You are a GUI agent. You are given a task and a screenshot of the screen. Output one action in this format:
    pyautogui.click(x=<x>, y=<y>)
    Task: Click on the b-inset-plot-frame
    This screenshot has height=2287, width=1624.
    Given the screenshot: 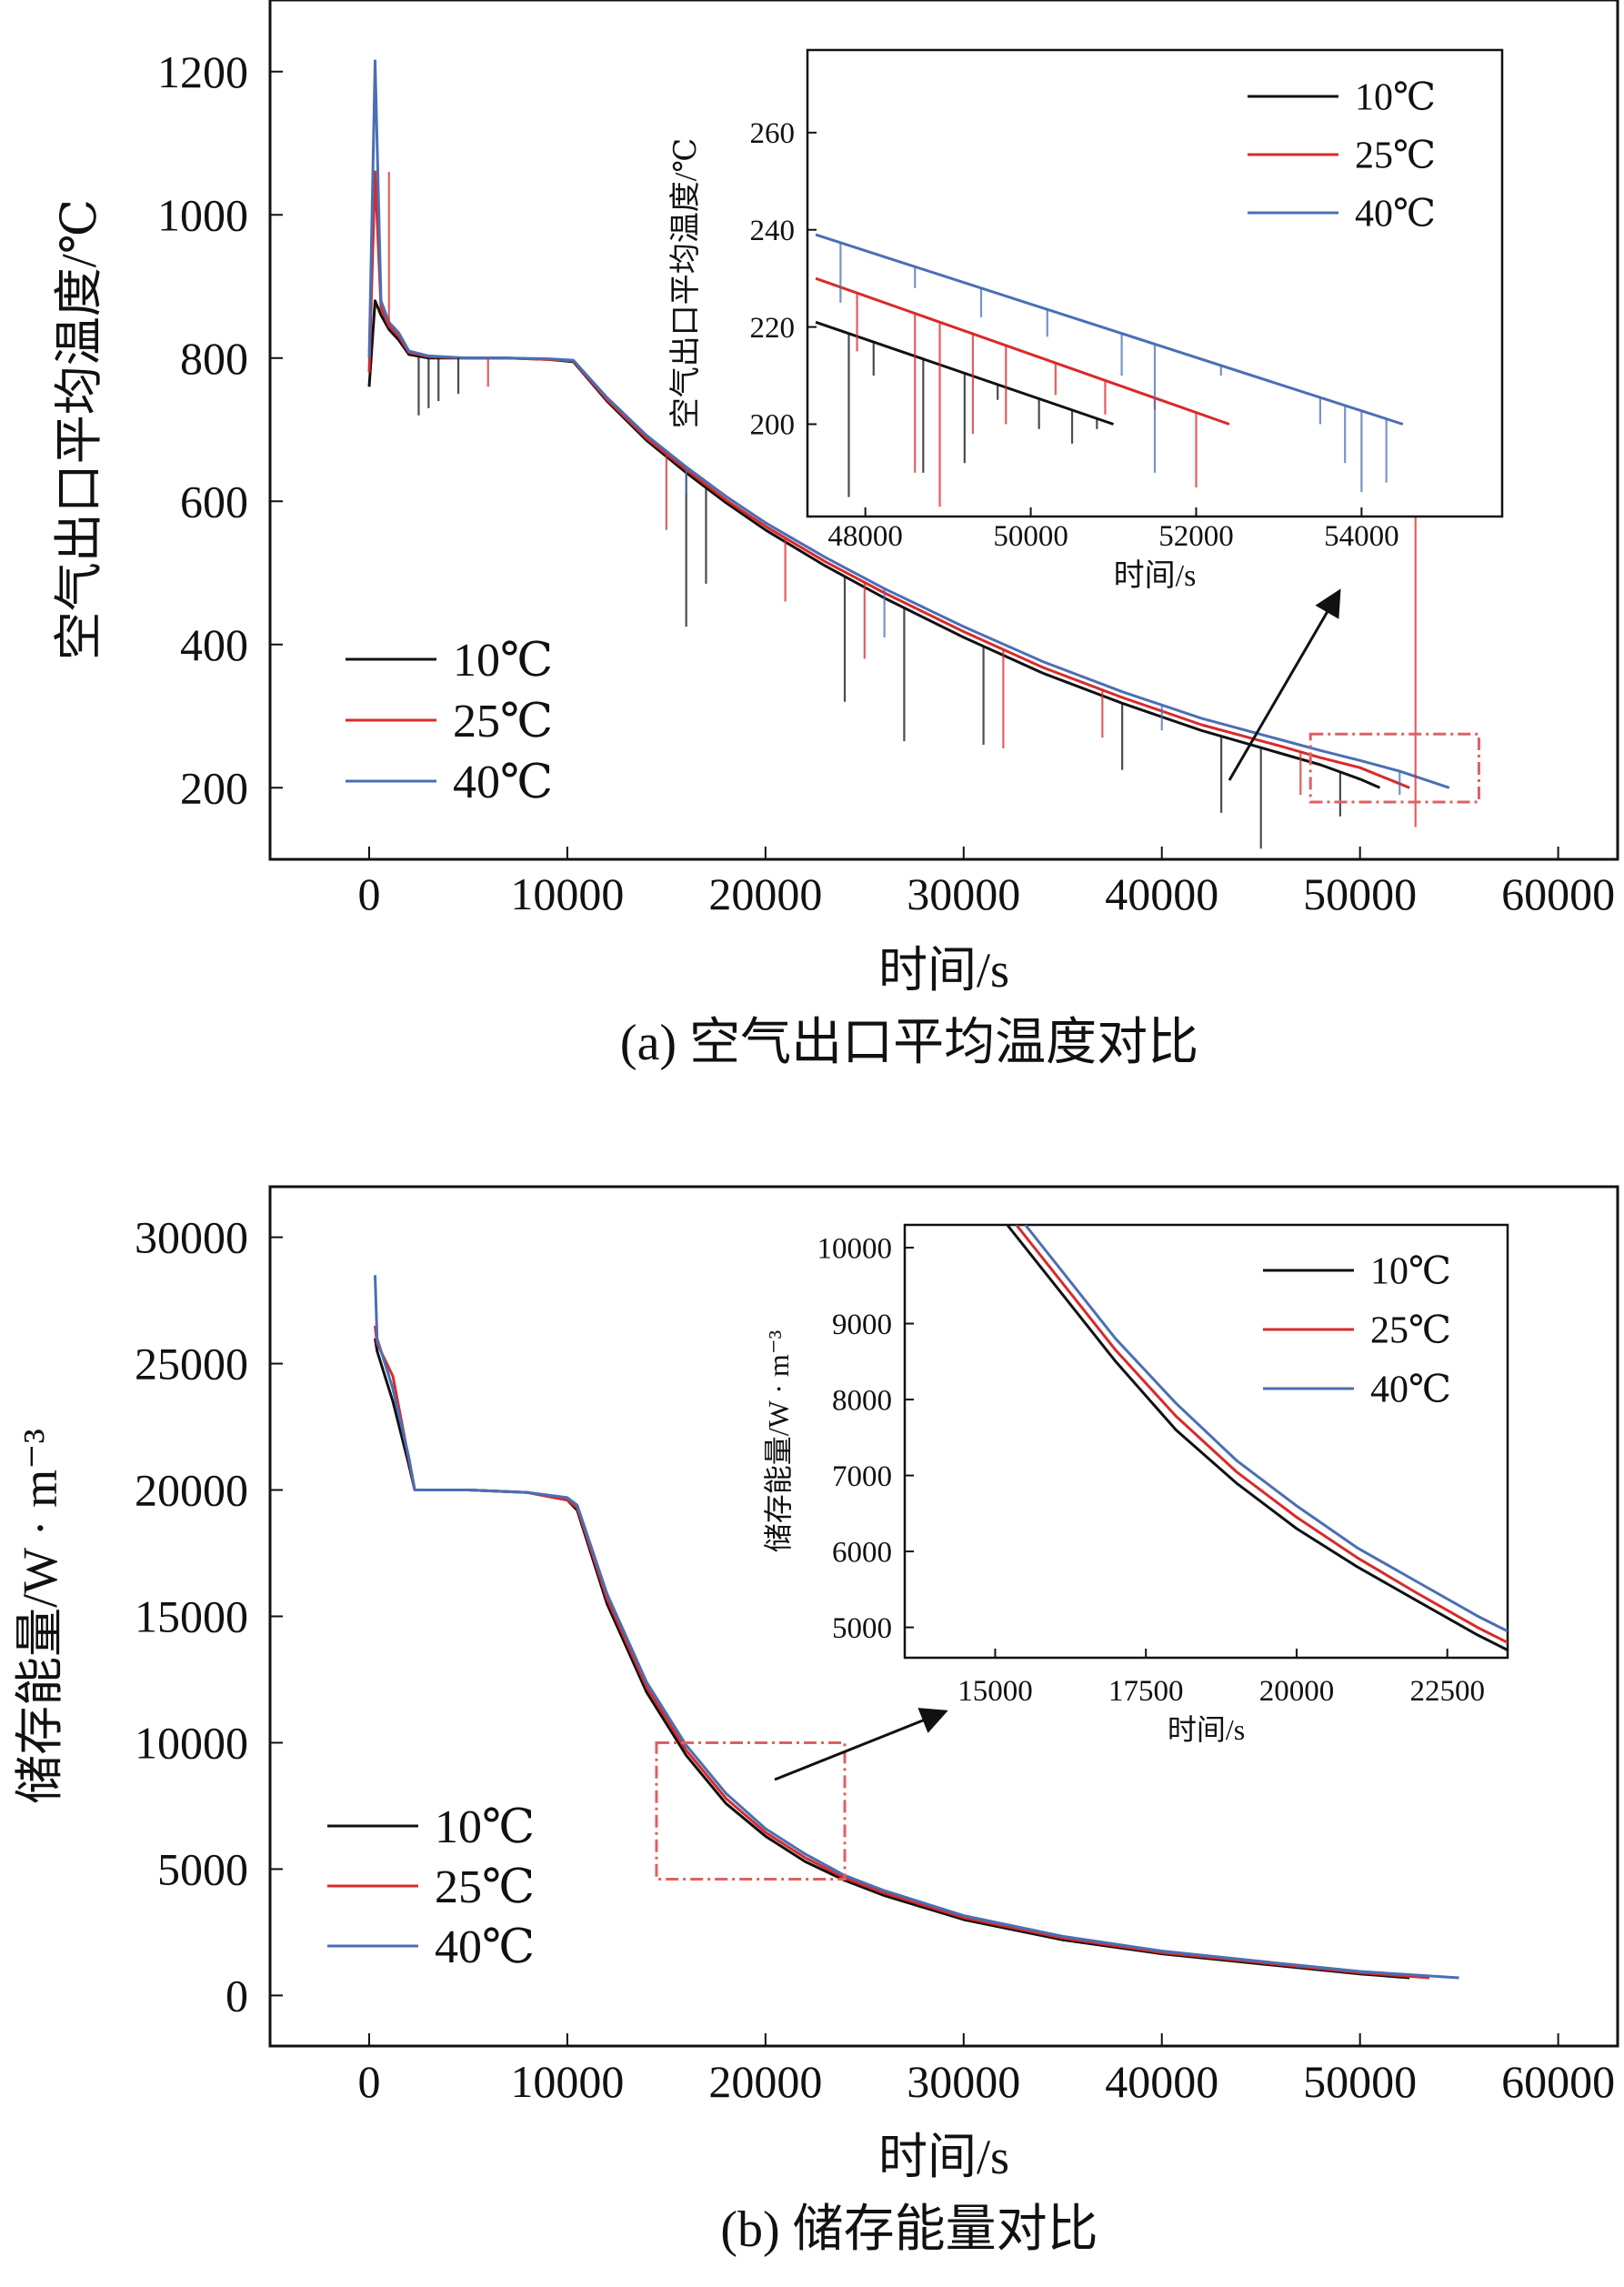 What is the action you would take?
    pyautogui.click(x=1206, y=1441)
    